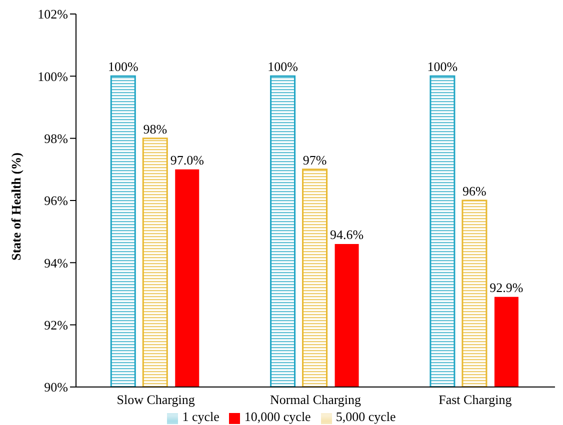 The height and width of the screenshot is (425, 563). What do you see at coordinates (314, 160) in the screenshot?
I see `data-label: 97%` at bounding box center [314, 160].